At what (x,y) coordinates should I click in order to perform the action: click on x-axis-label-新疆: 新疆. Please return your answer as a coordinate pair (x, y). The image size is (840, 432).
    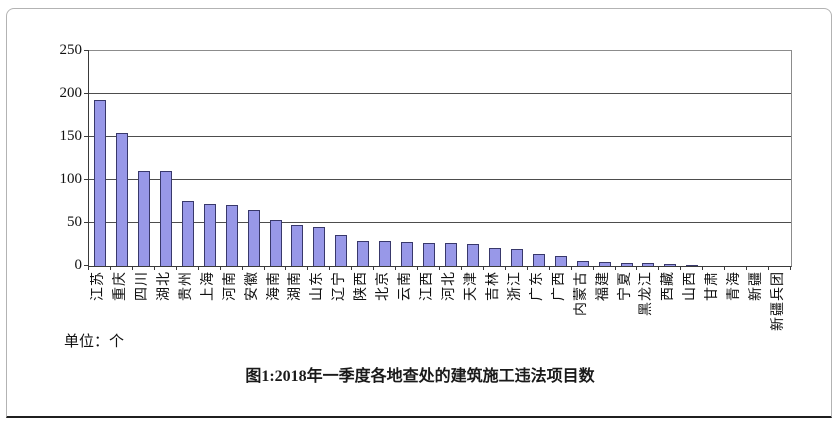
    Looking at the image, I should click on (757, 286).